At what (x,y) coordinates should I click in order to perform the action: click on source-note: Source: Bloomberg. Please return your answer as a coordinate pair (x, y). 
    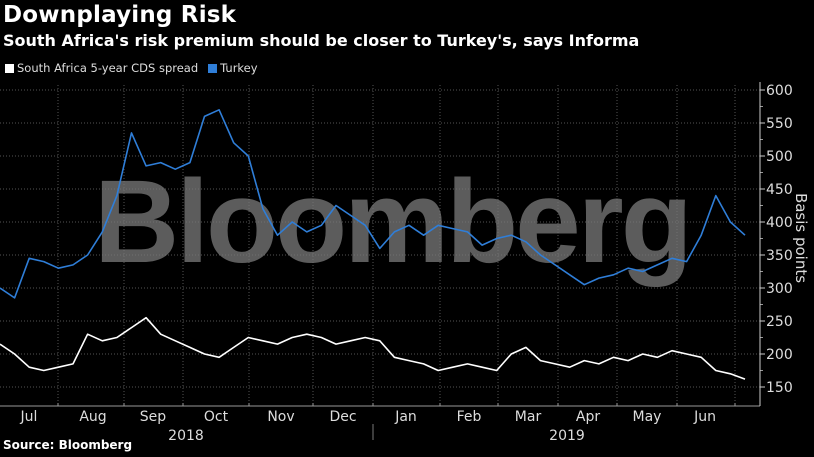
    Looking at the image, I should click on (68, 445).